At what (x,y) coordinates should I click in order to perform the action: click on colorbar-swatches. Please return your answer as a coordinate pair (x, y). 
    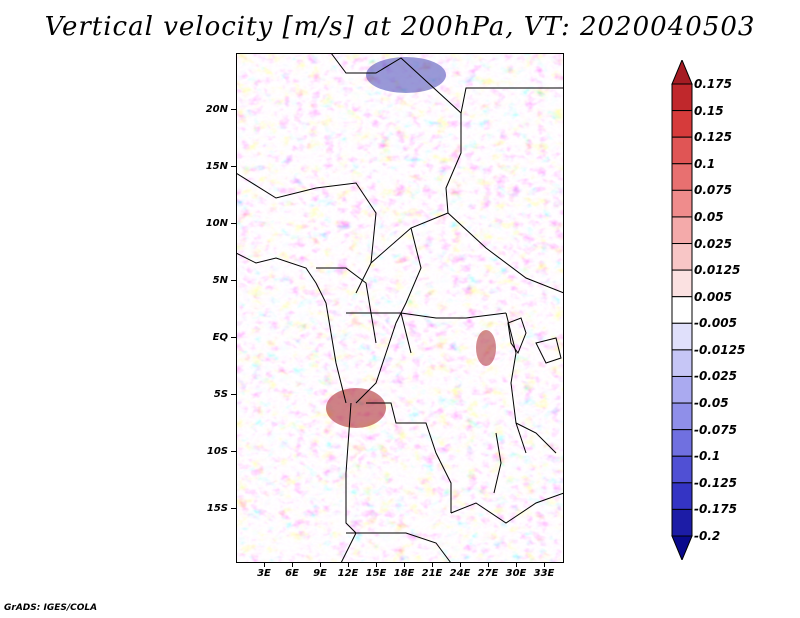
    Looking at the image, I should click on (682, 310).